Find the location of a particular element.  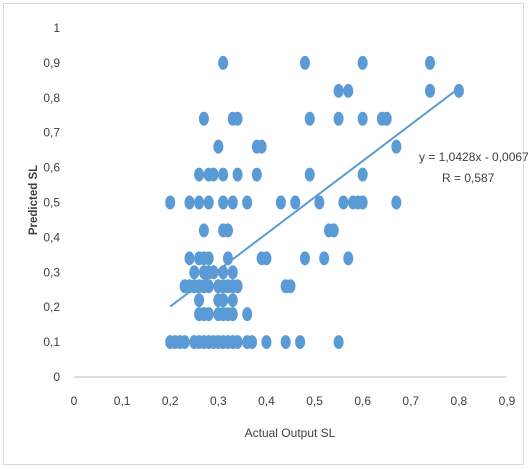

x-tick-label: 0,1 is located at coordinates (122, 401).